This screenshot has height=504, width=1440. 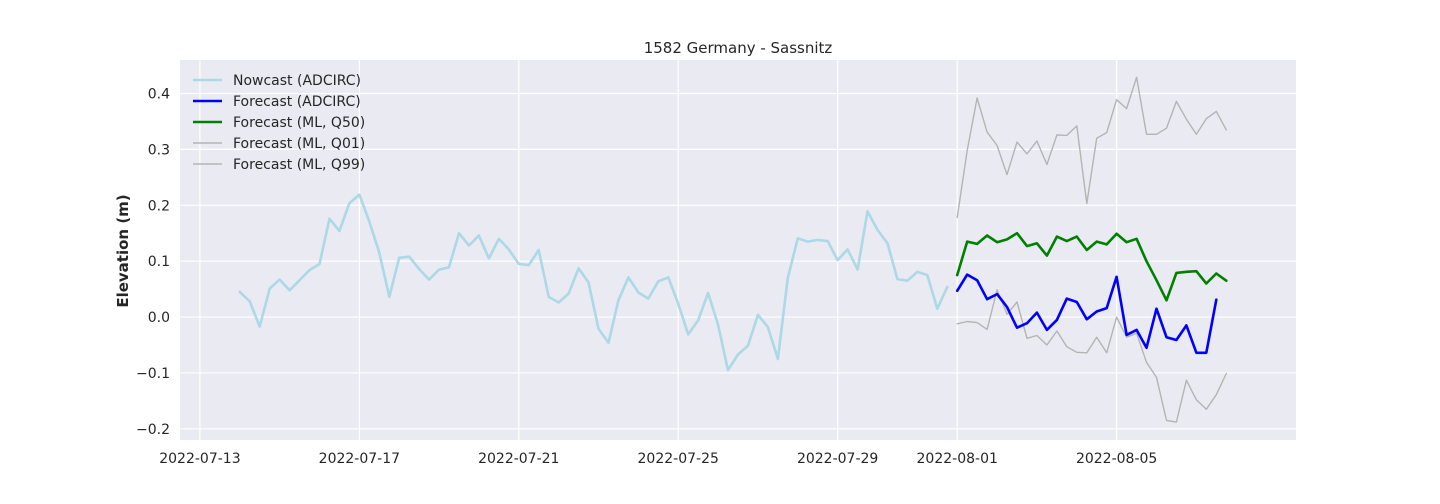 What do you see at coordinates (159, 95) in the screenshot?
I see `y-tick-label: 0.4` at bounding box center [159, 95].